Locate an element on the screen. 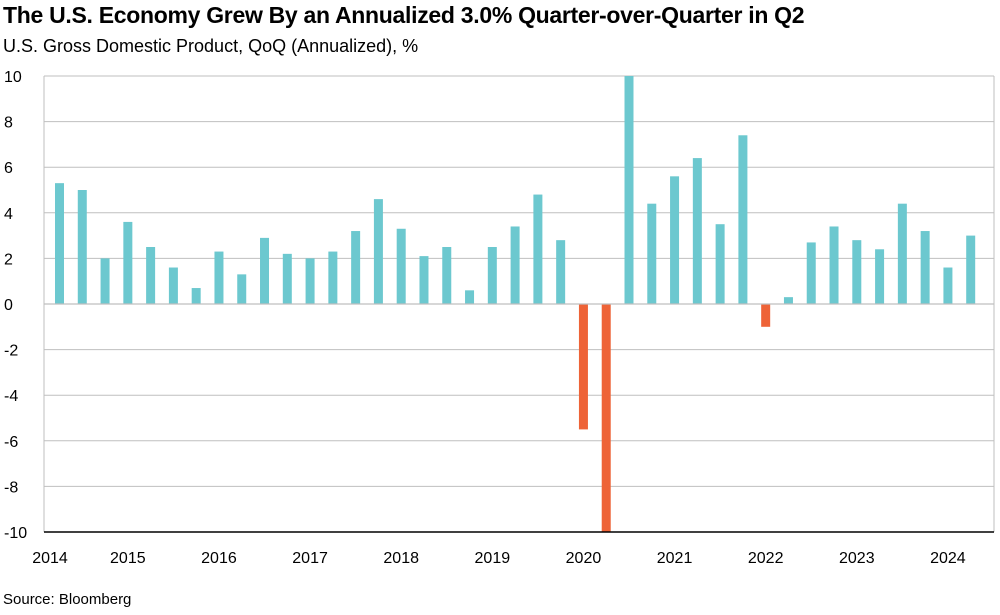 This screenshot has height=615, width=1000. bar-2016-q4 is located at coordinates (287, 278).